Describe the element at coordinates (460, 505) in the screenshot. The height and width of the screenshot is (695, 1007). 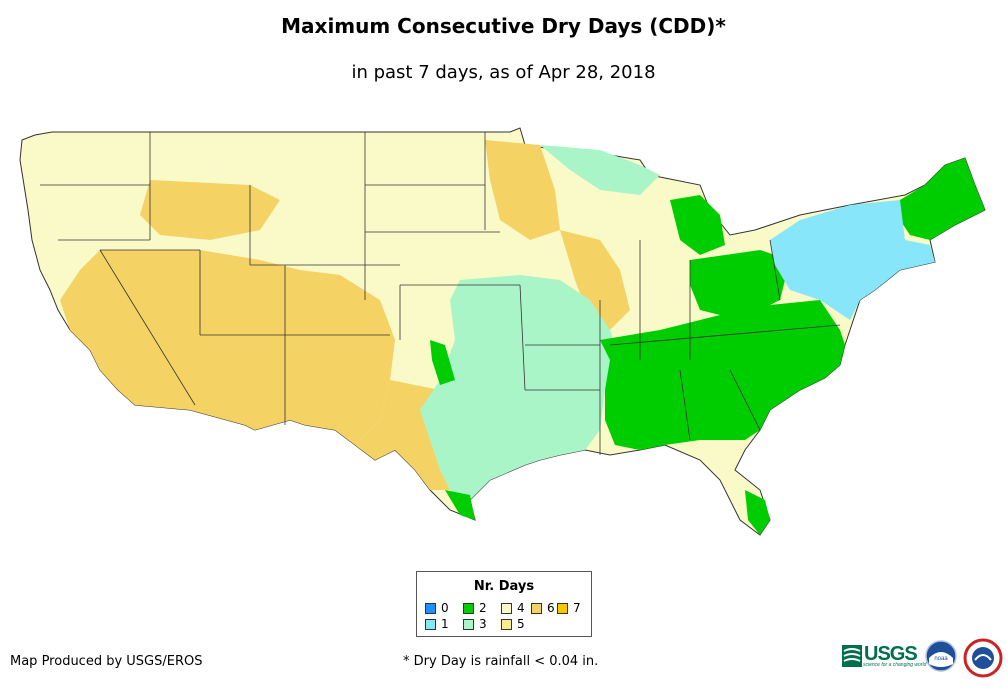
I see `region-two-texas-coast` at that location.